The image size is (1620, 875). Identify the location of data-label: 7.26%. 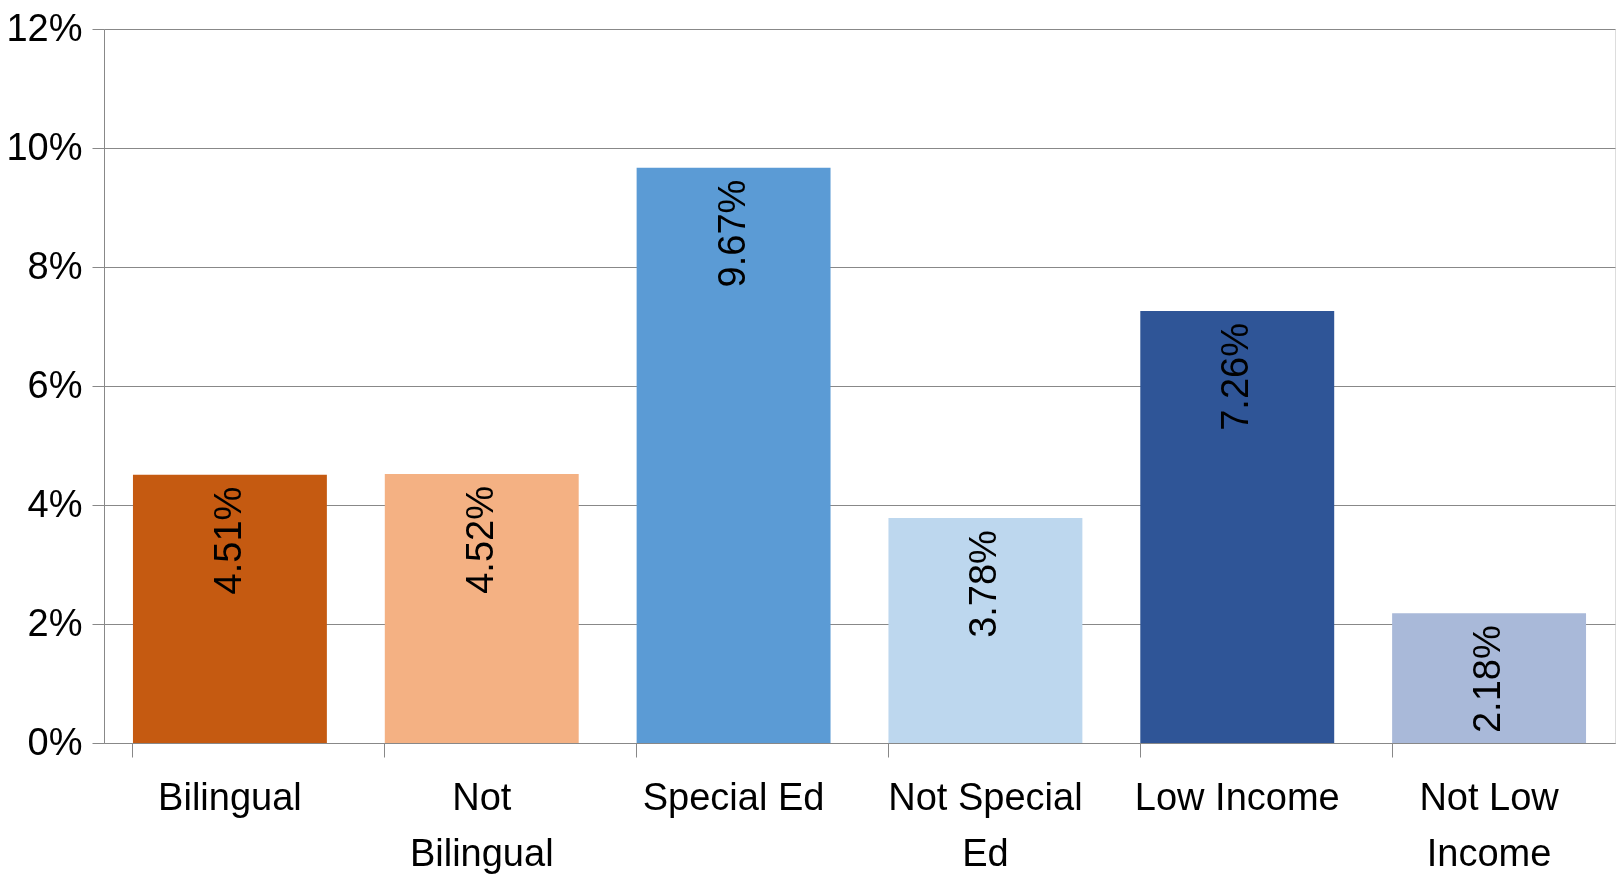
(1235, 377).